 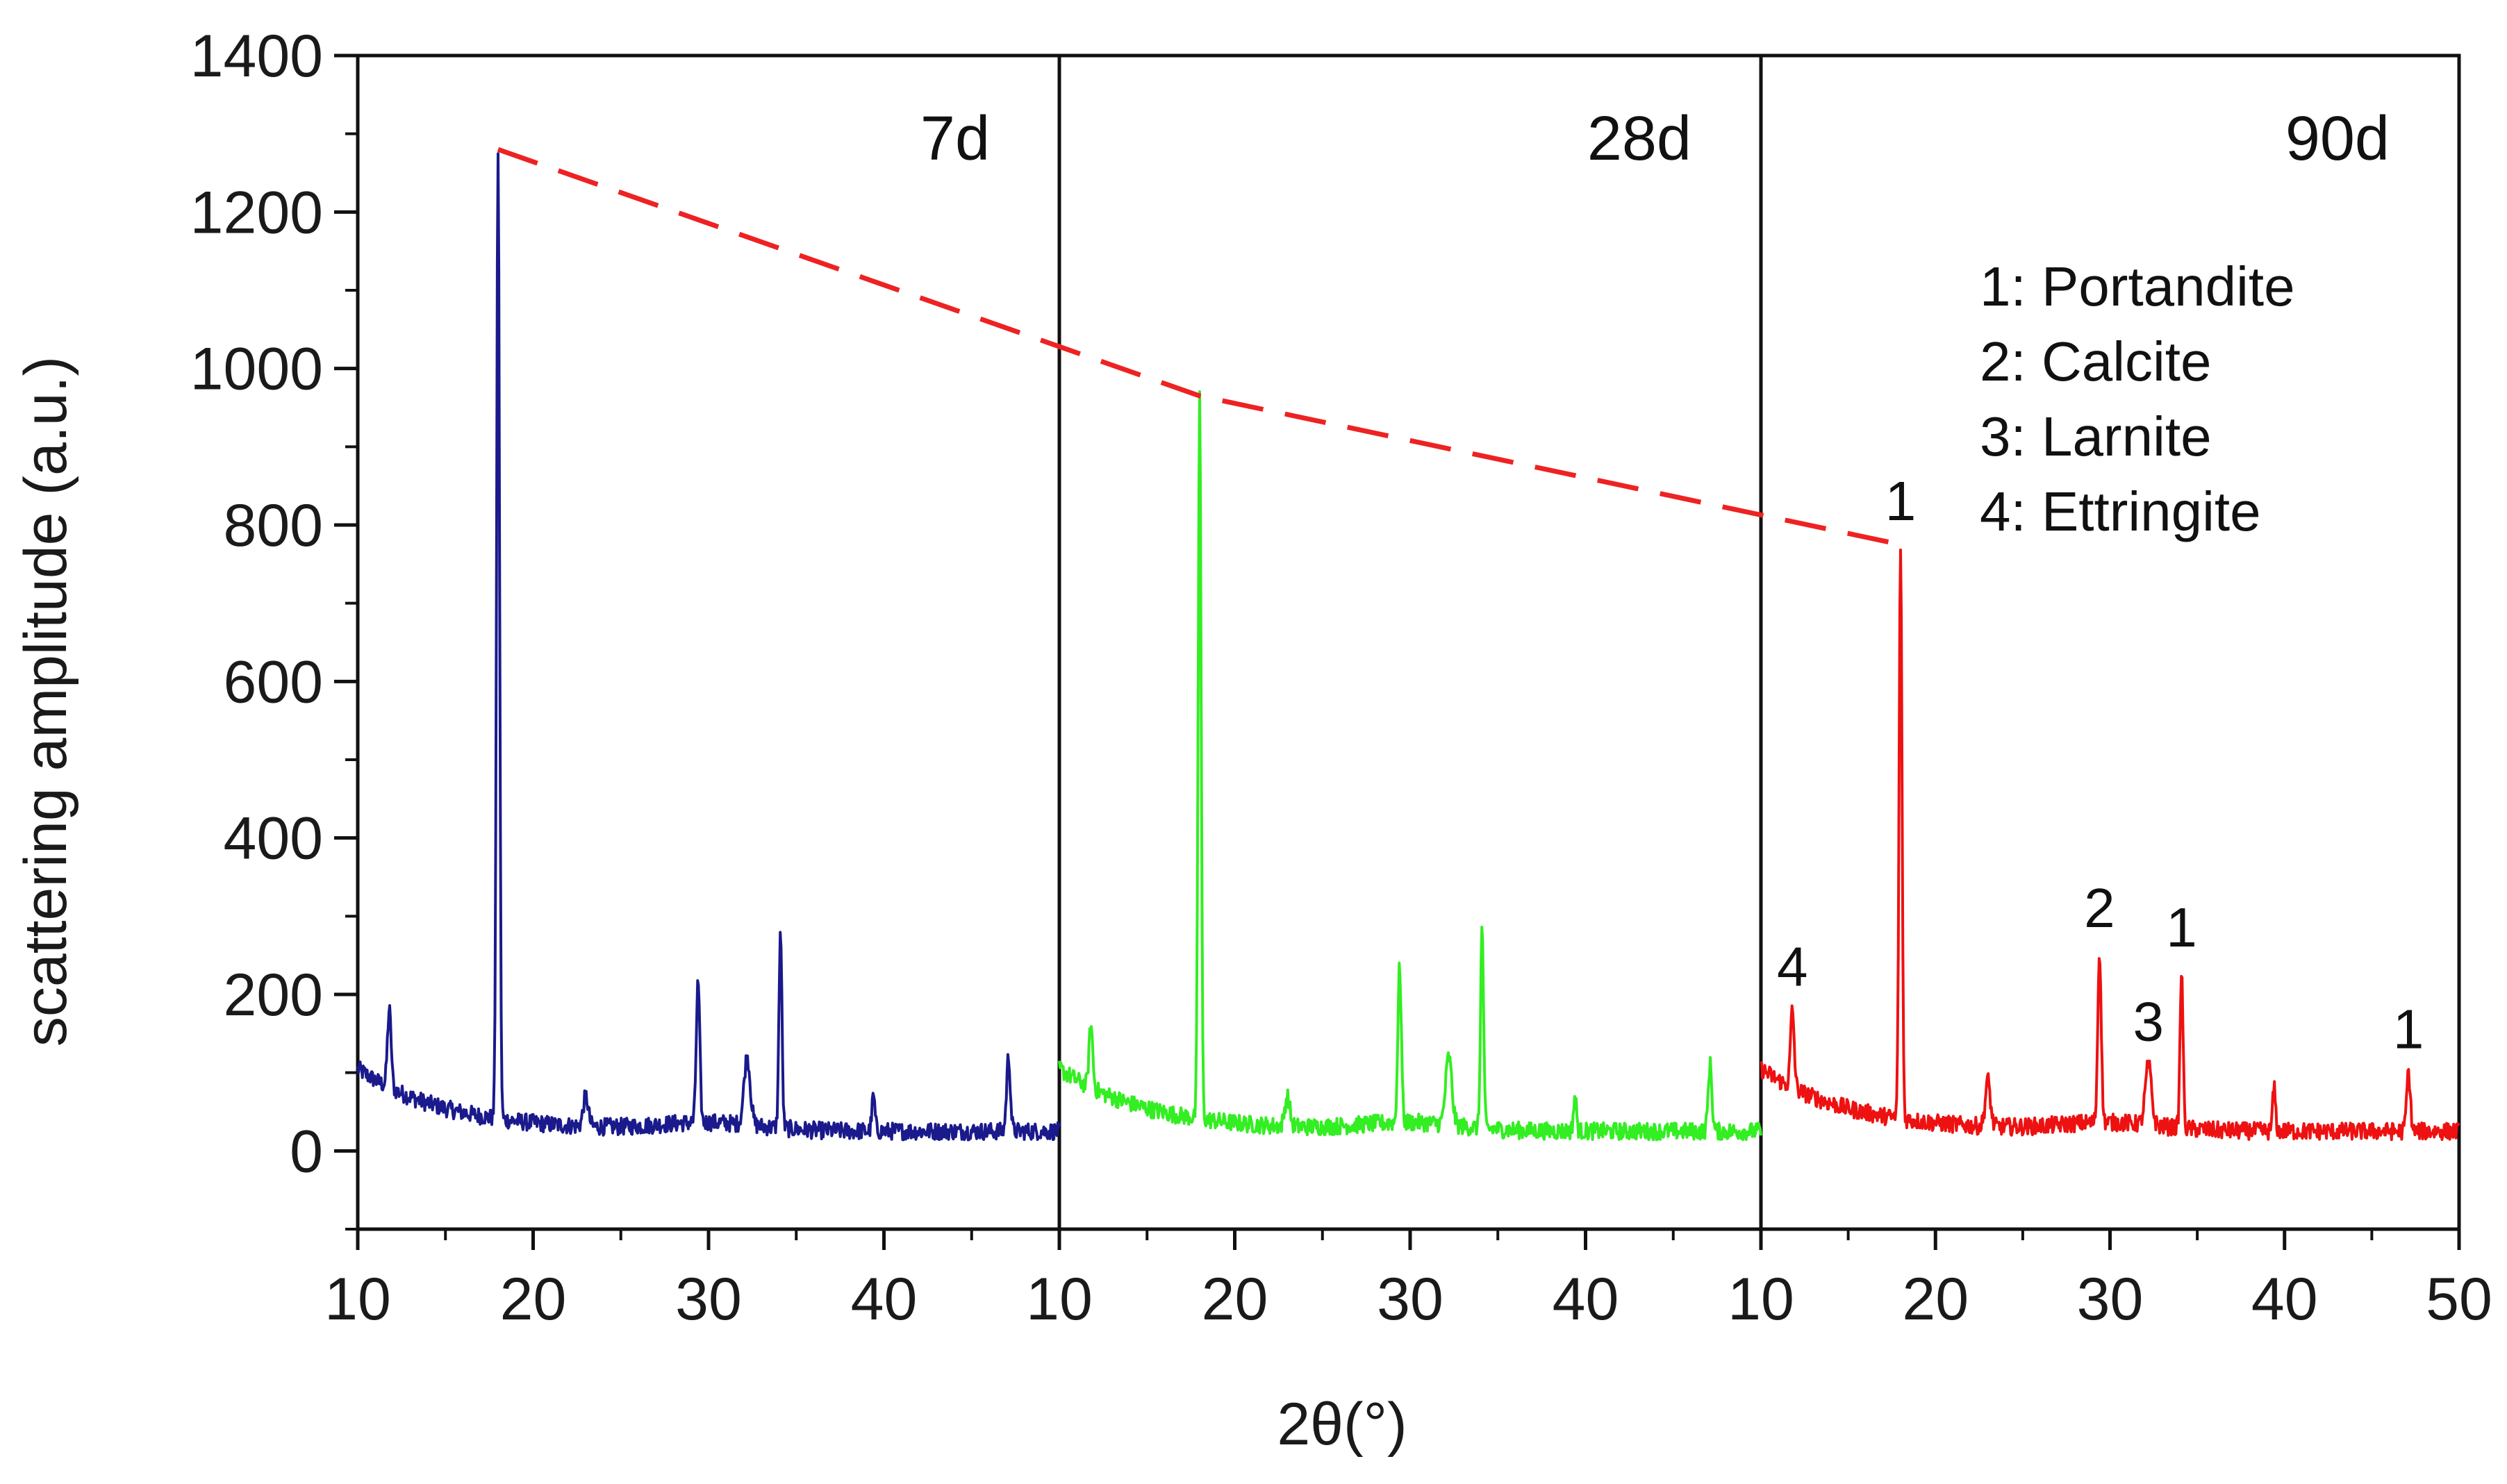 I want to click on y-tick-label: 0, so click(x=307, y=1151).